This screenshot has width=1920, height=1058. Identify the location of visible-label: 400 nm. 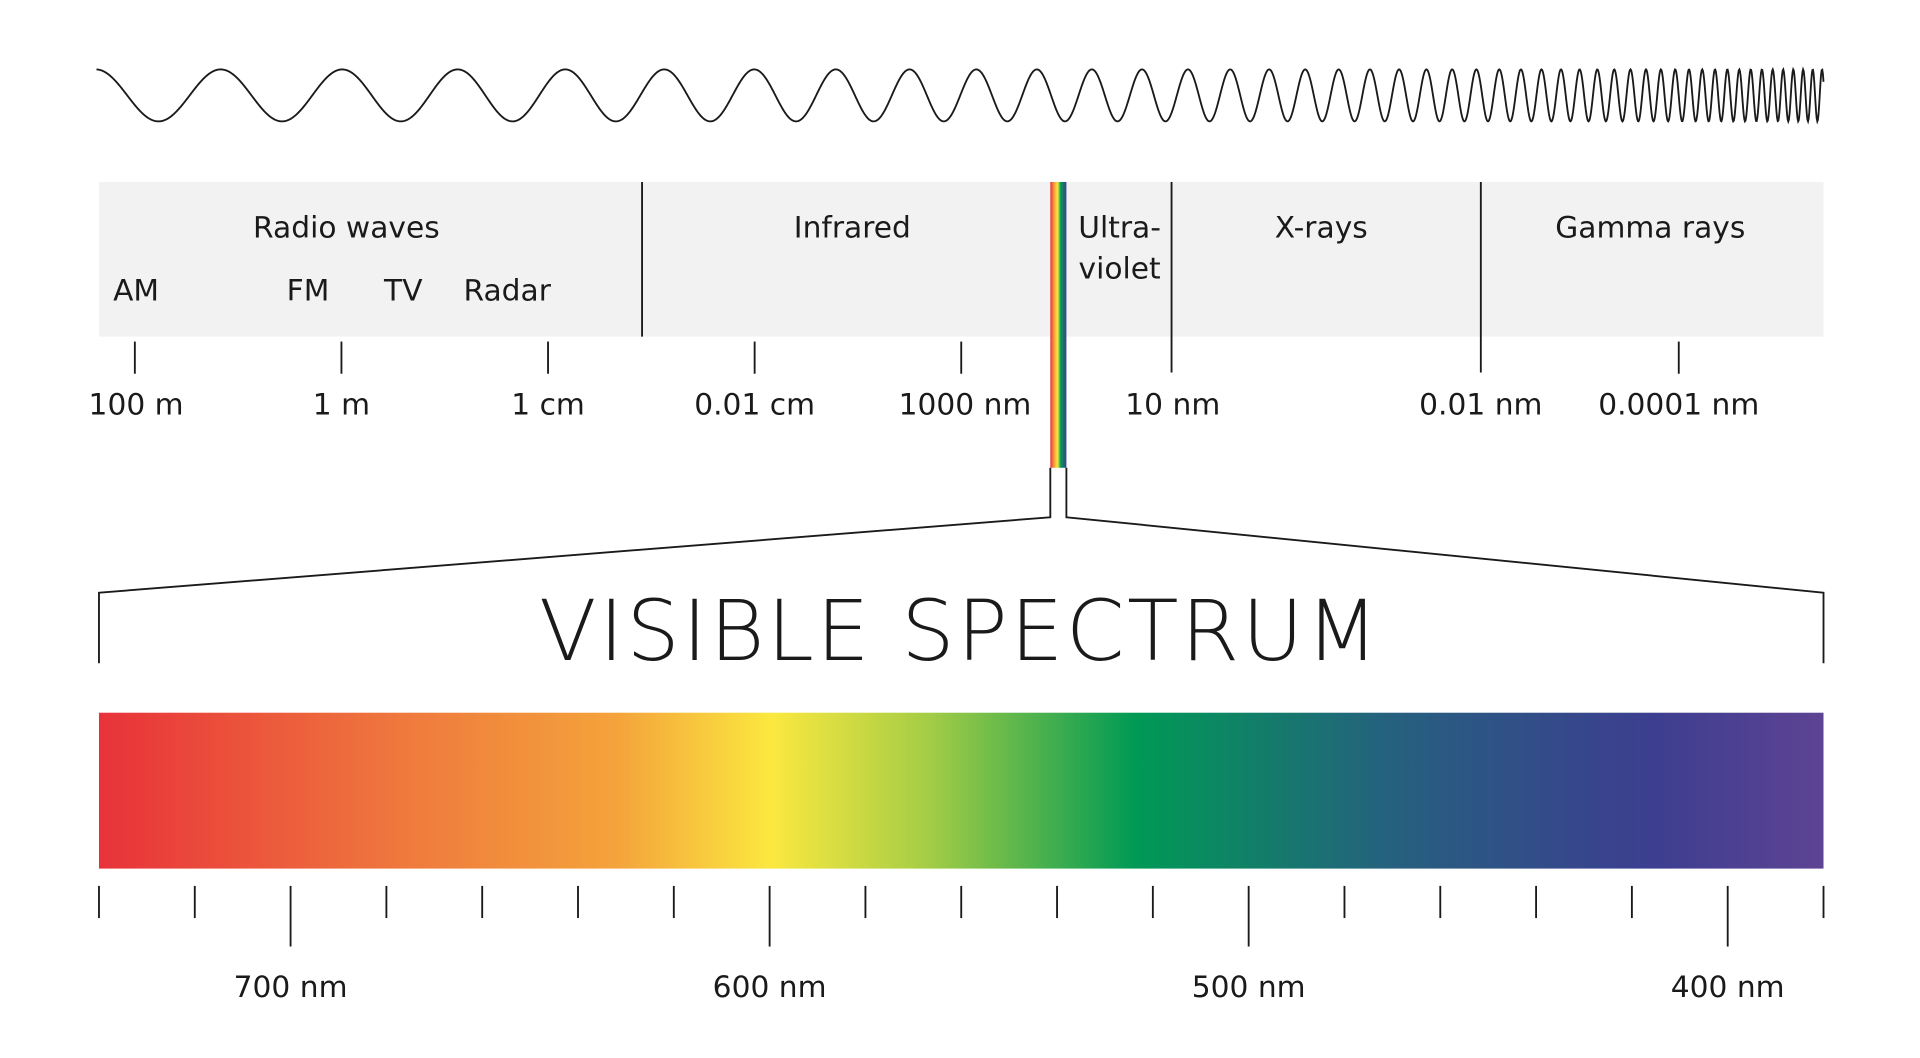
(1728, 987).